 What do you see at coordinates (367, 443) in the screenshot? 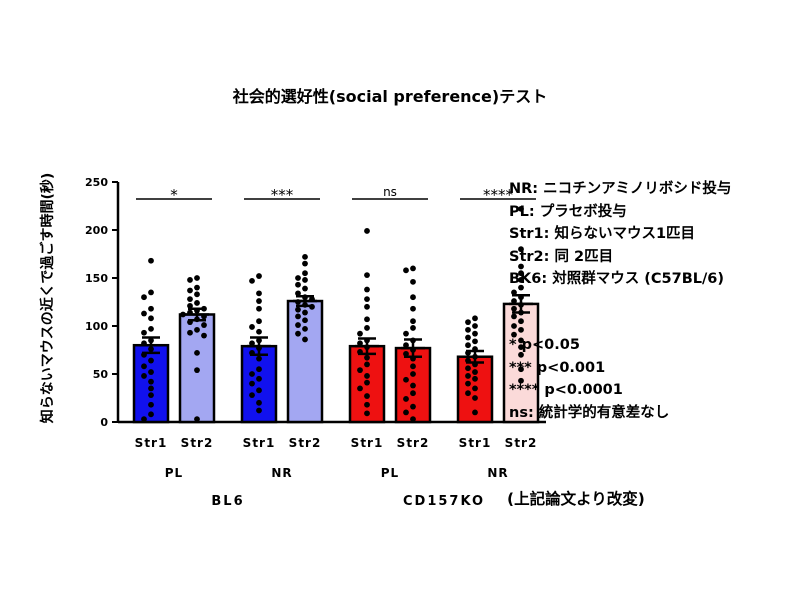
I see `x-tick-label-4: Str1` at bounding box center [367, 443].